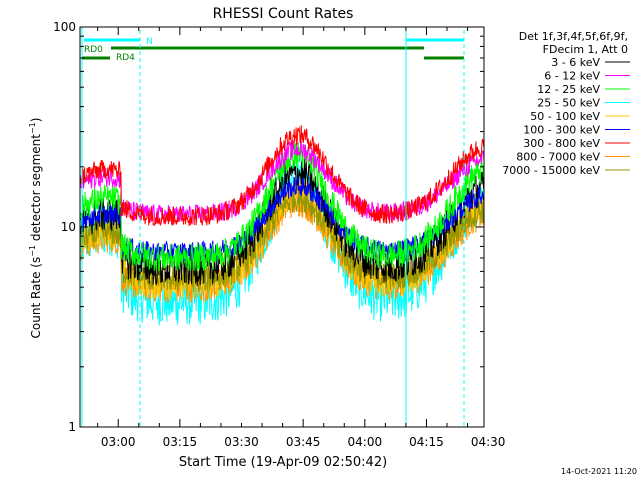 This screenshot has height=480, width=640. I want to click on chart-title: RHESSI Count Rates, so click(283, 14).